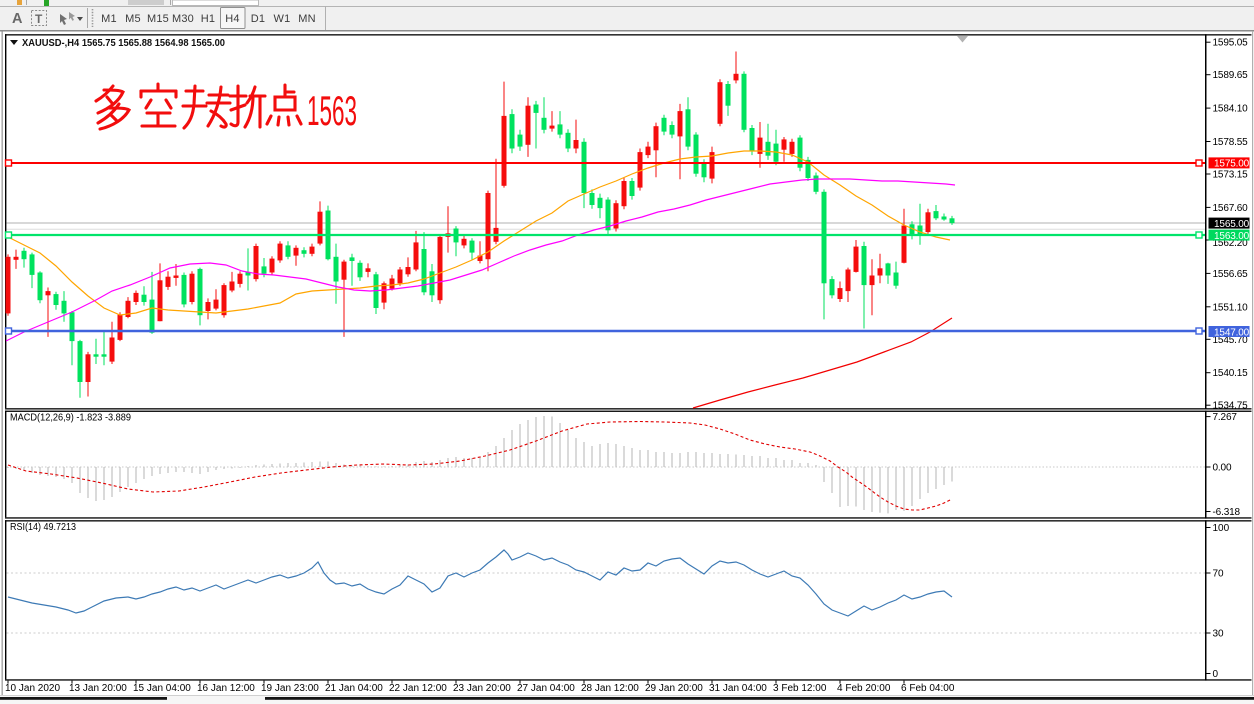 The width and height of the screenshot is (1254, 704). What do you see at coordinates (1231, 340) in the screenshot?
I see `svg-text: 1545.70` at bounding box center [1231, 340].